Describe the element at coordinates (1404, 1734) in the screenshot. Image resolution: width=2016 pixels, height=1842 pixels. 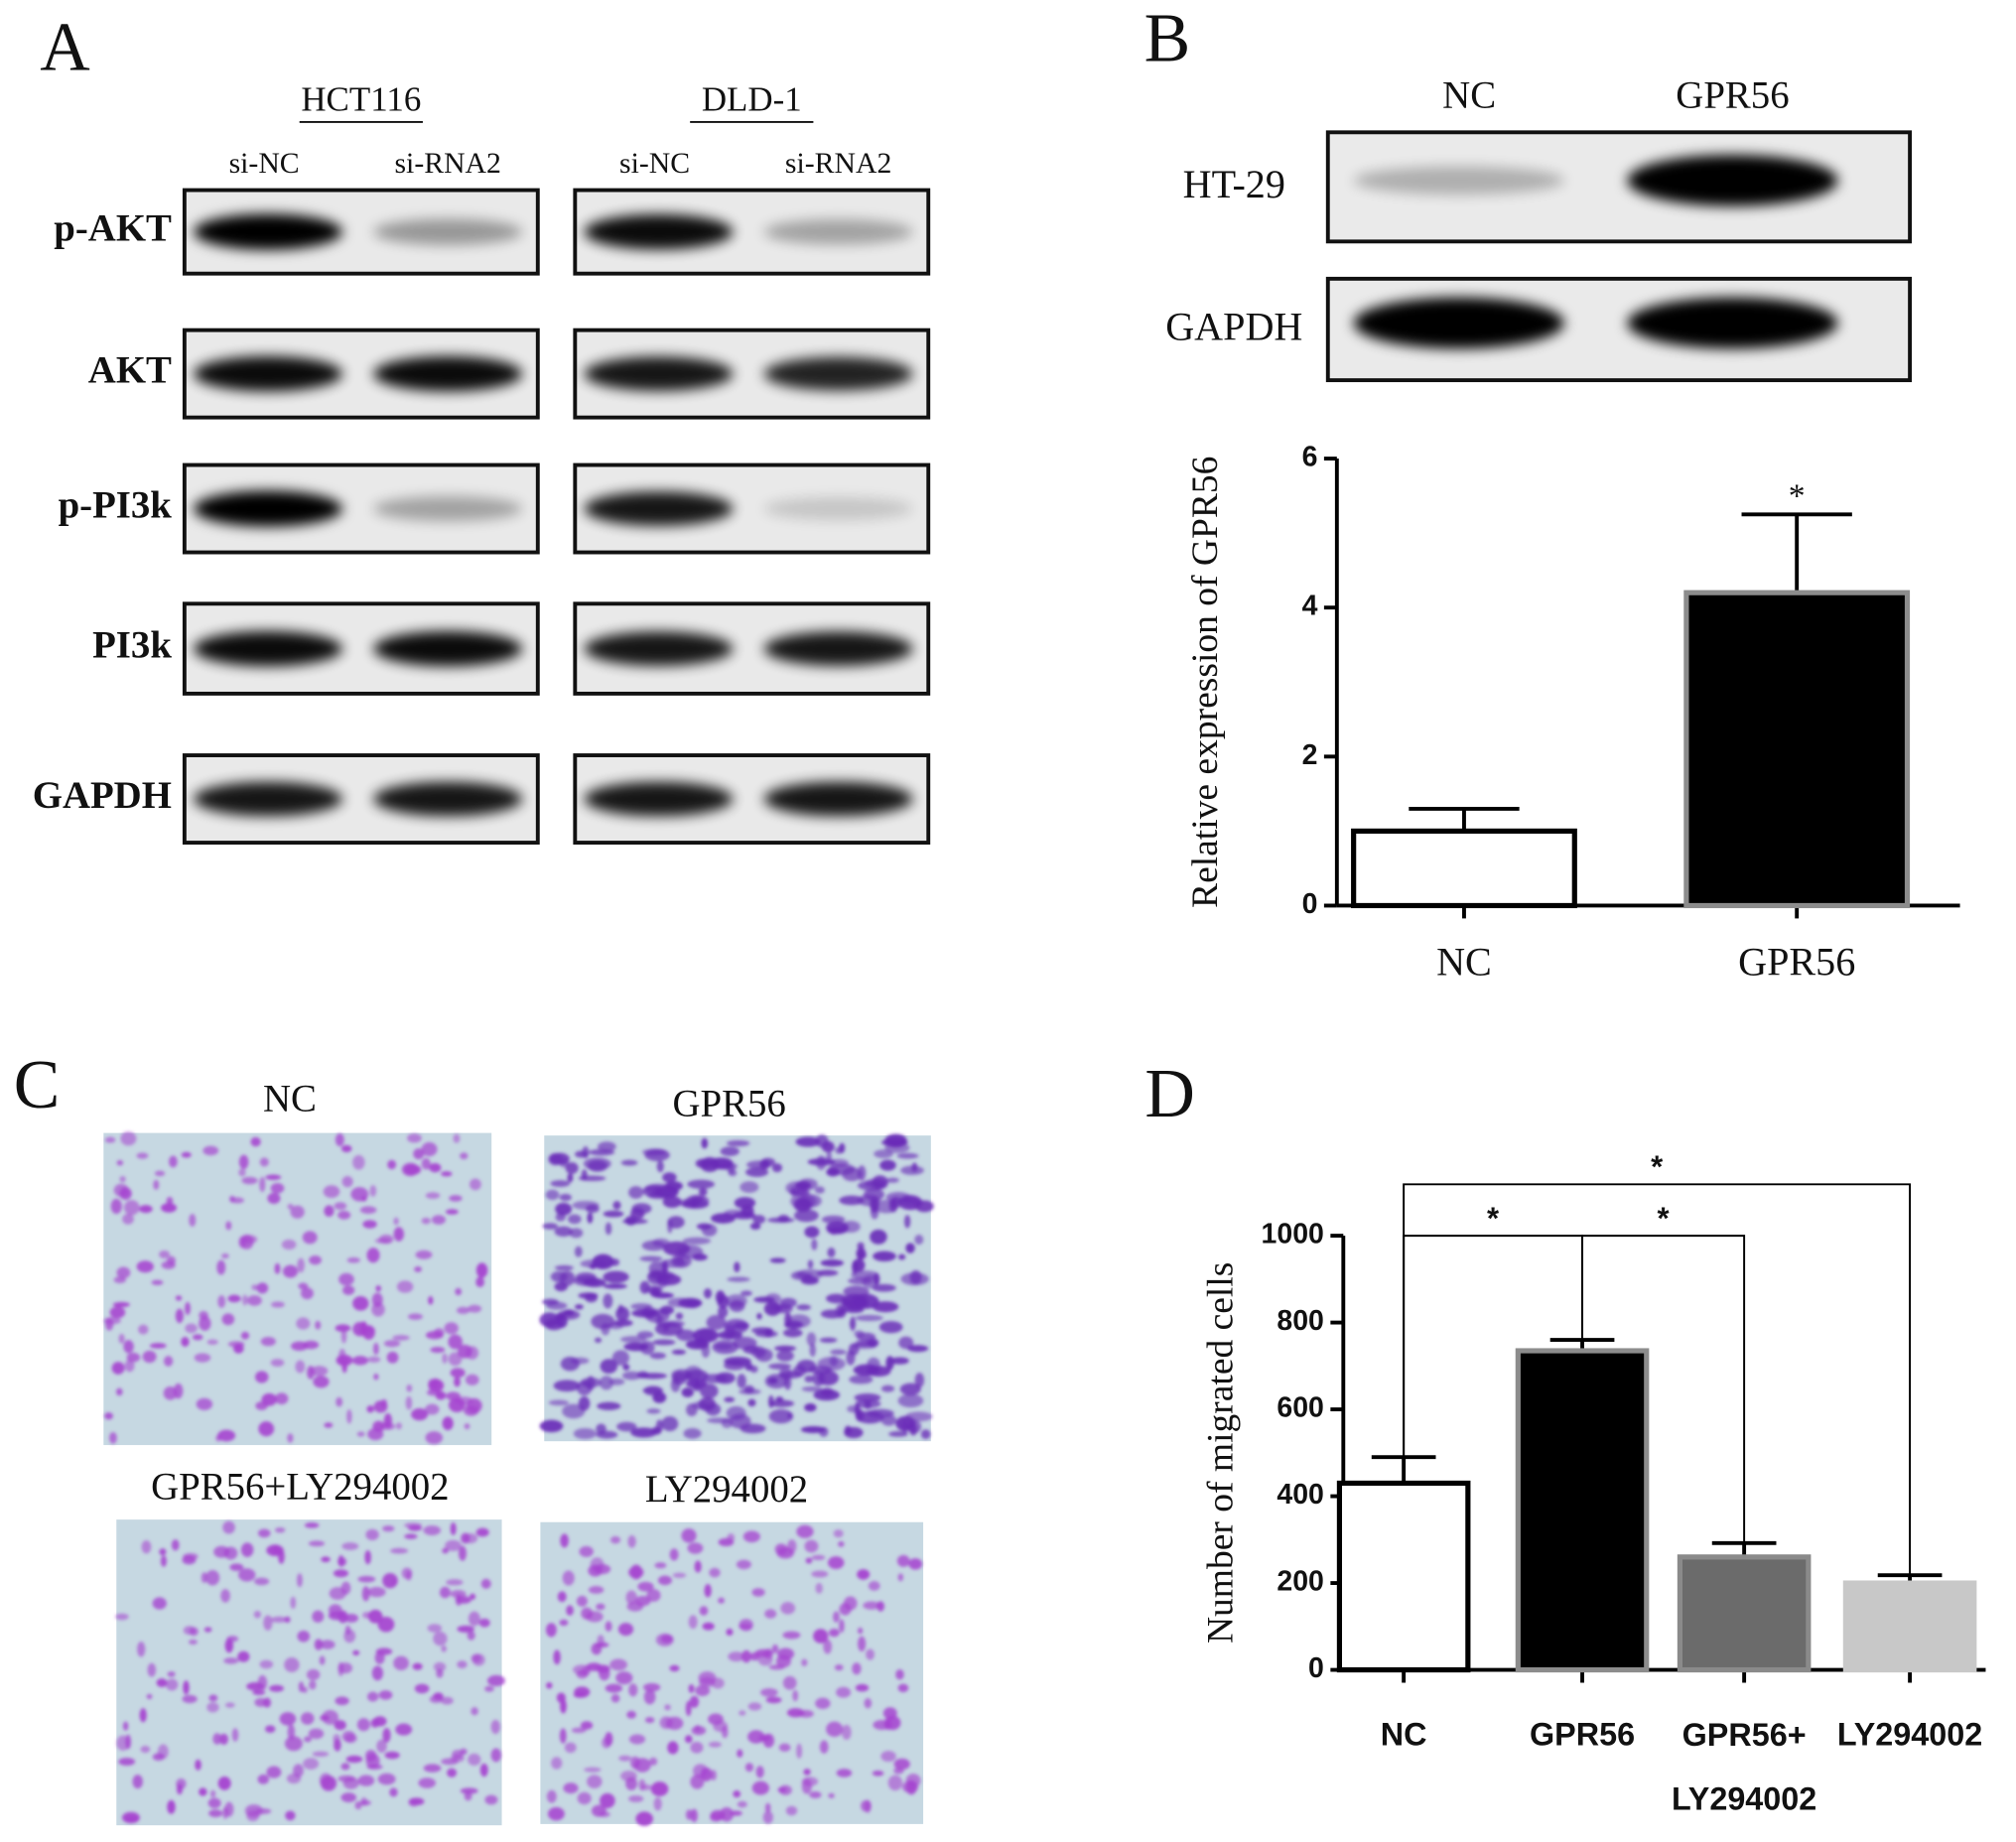
I see `x-tick-label: NC` at that location.